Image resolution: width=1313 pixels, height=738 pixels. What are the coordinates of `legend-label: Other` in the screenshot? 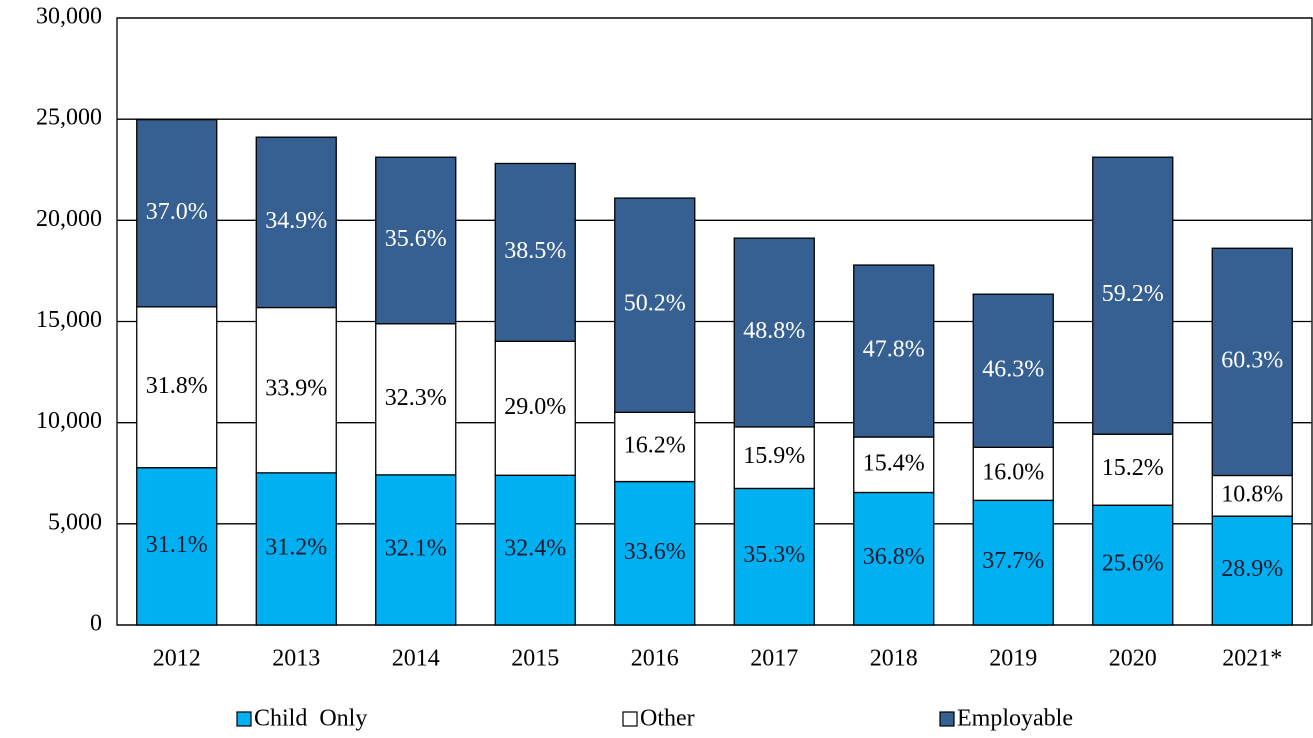 It's located at (667, 719).